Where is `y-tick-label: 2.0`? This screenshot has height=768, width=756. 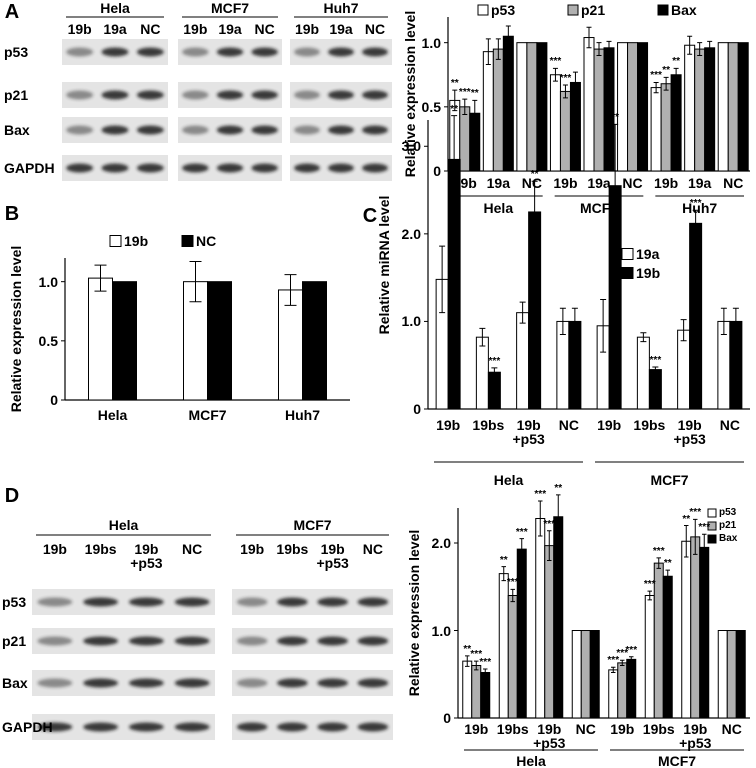
y-tick-label: 2.0 is located at coordinates (411, 233).